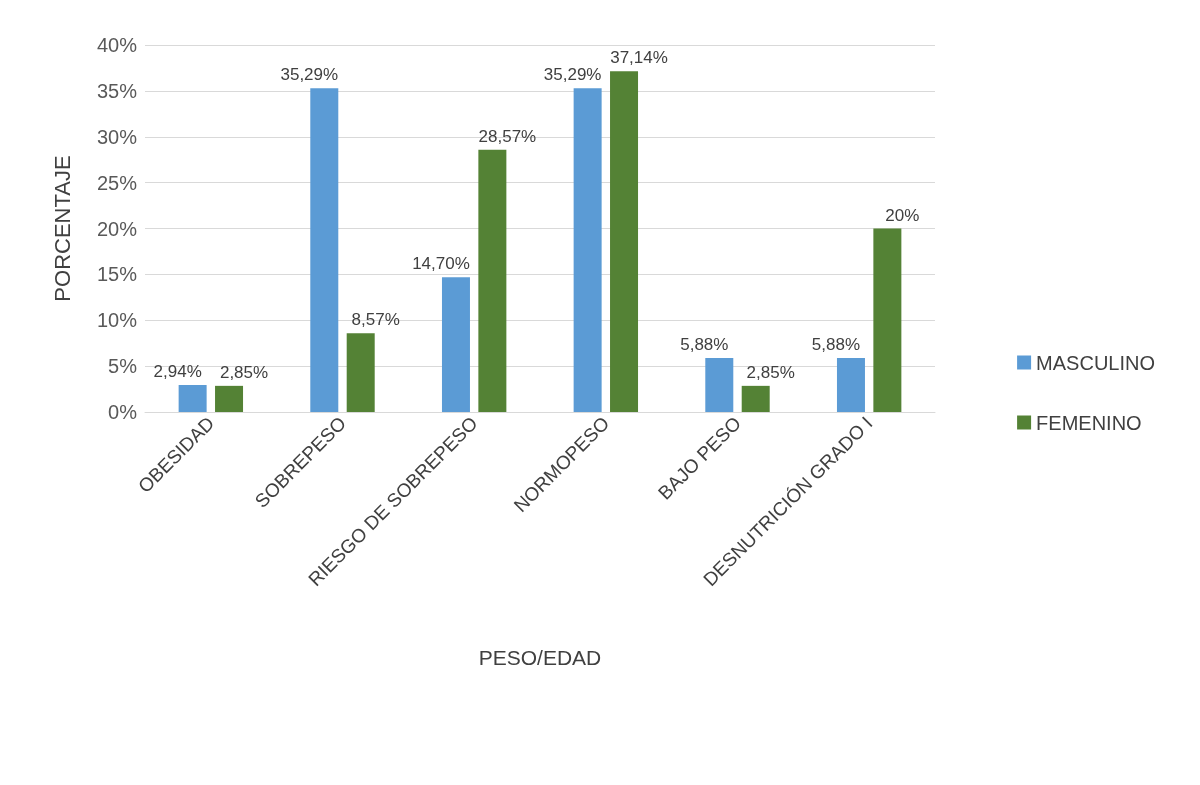 The height and width of the screenshot is (785, 1200). I want to click on x-axis-title: PESO/EDAD, so click(540, 657).